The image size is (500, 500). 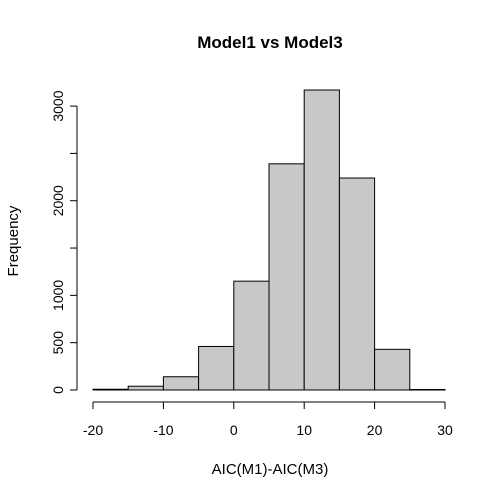 What do you see at coordinates (304, 430) in the screenshot?
I see `x-tick-label: 10` at bounding box center [304, 430].